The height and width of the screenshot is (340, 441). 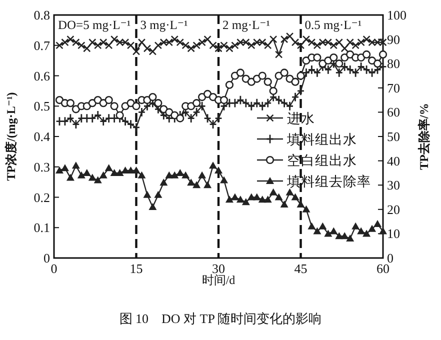 I want to click on legend-label: 进水, so click(x=301, y=119).